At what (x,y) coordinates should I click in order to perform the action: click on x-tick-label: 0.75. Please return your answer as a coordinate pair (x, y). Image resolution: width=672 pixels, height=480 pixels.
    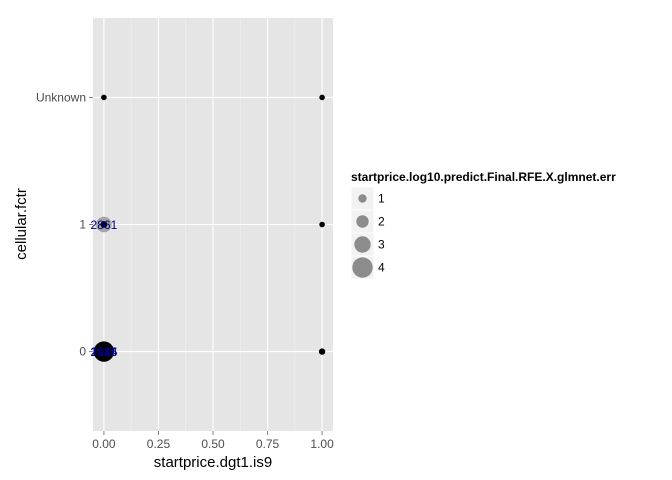
    Looking at the image, I should click on (268, 444).